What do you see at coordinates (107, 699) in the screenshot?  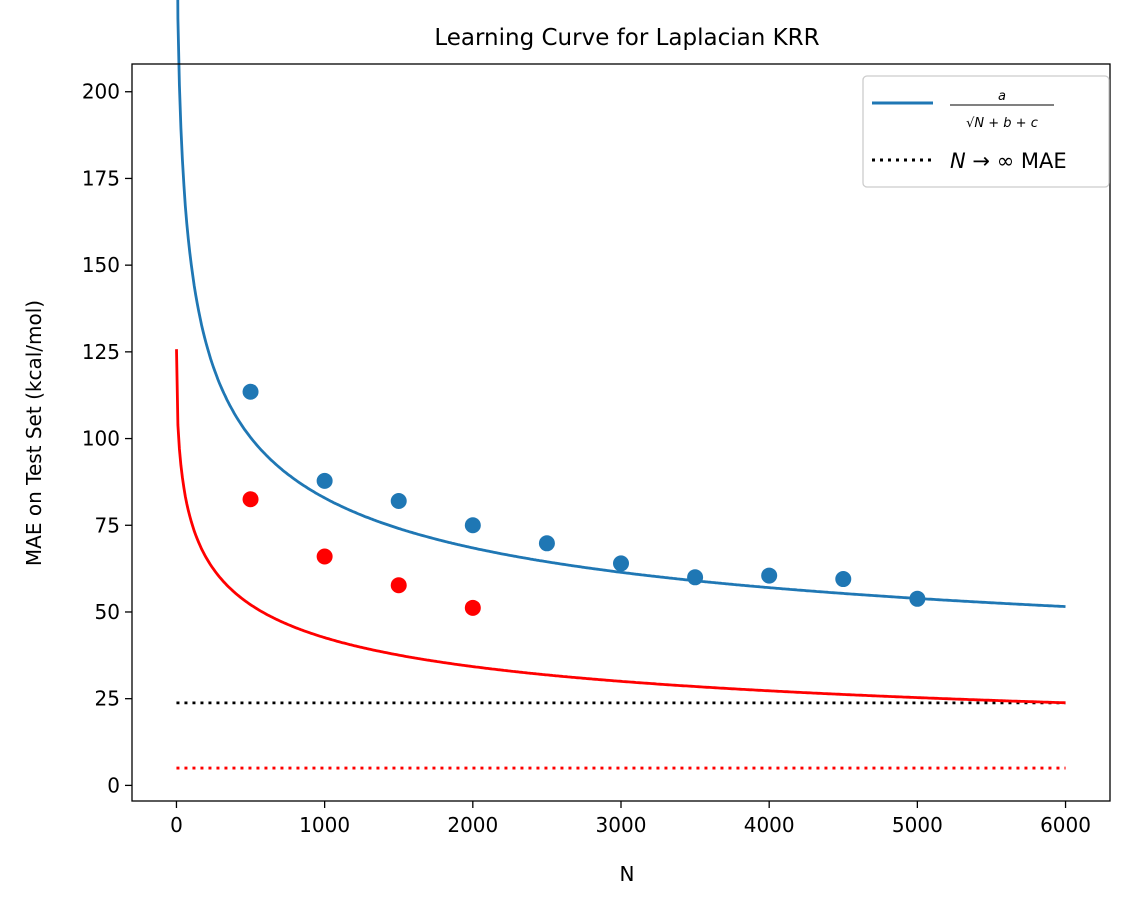 I see `y-tick-label: 25` at bounding box center [107, 699].